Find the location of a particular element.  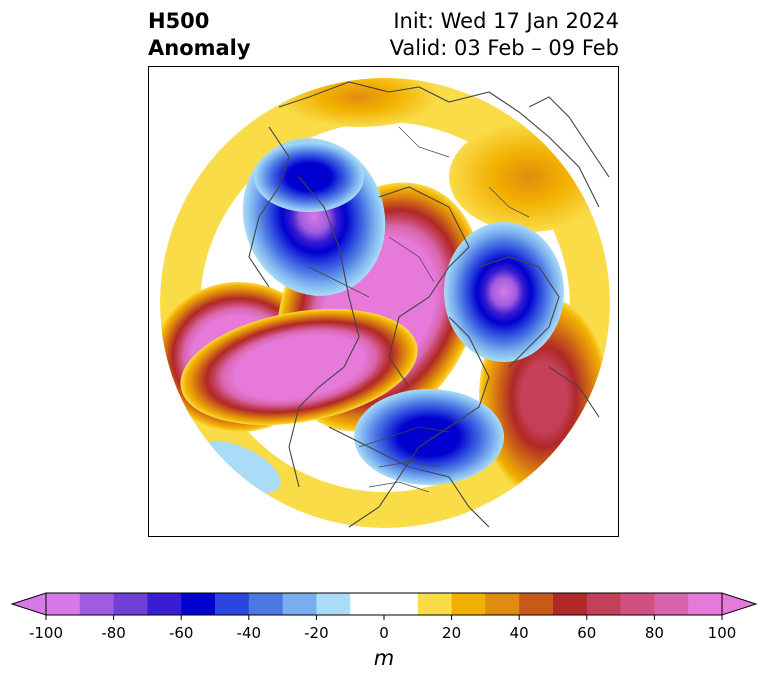

colorbar is located at coordinates (384, 606).